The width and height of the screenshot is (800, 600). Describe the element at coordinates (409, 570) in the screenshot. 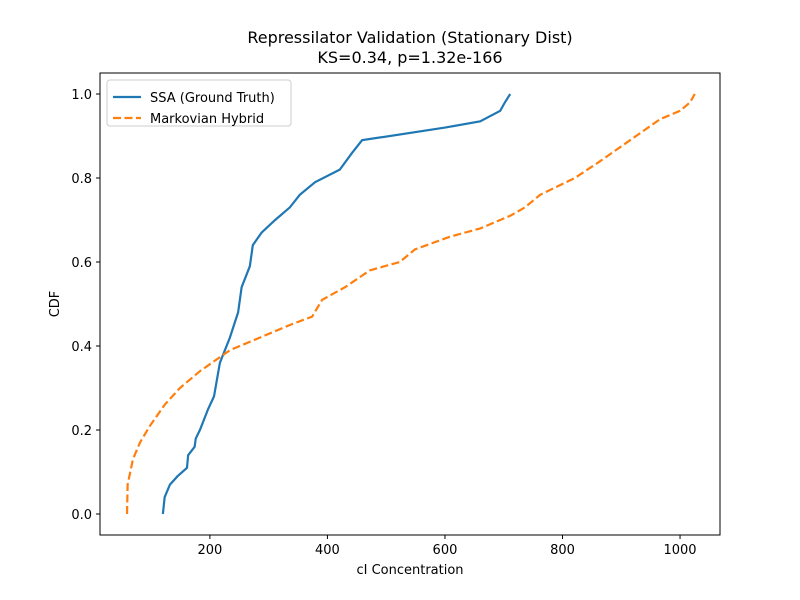

I see `x-axis-label: cI Concentration` at that location.